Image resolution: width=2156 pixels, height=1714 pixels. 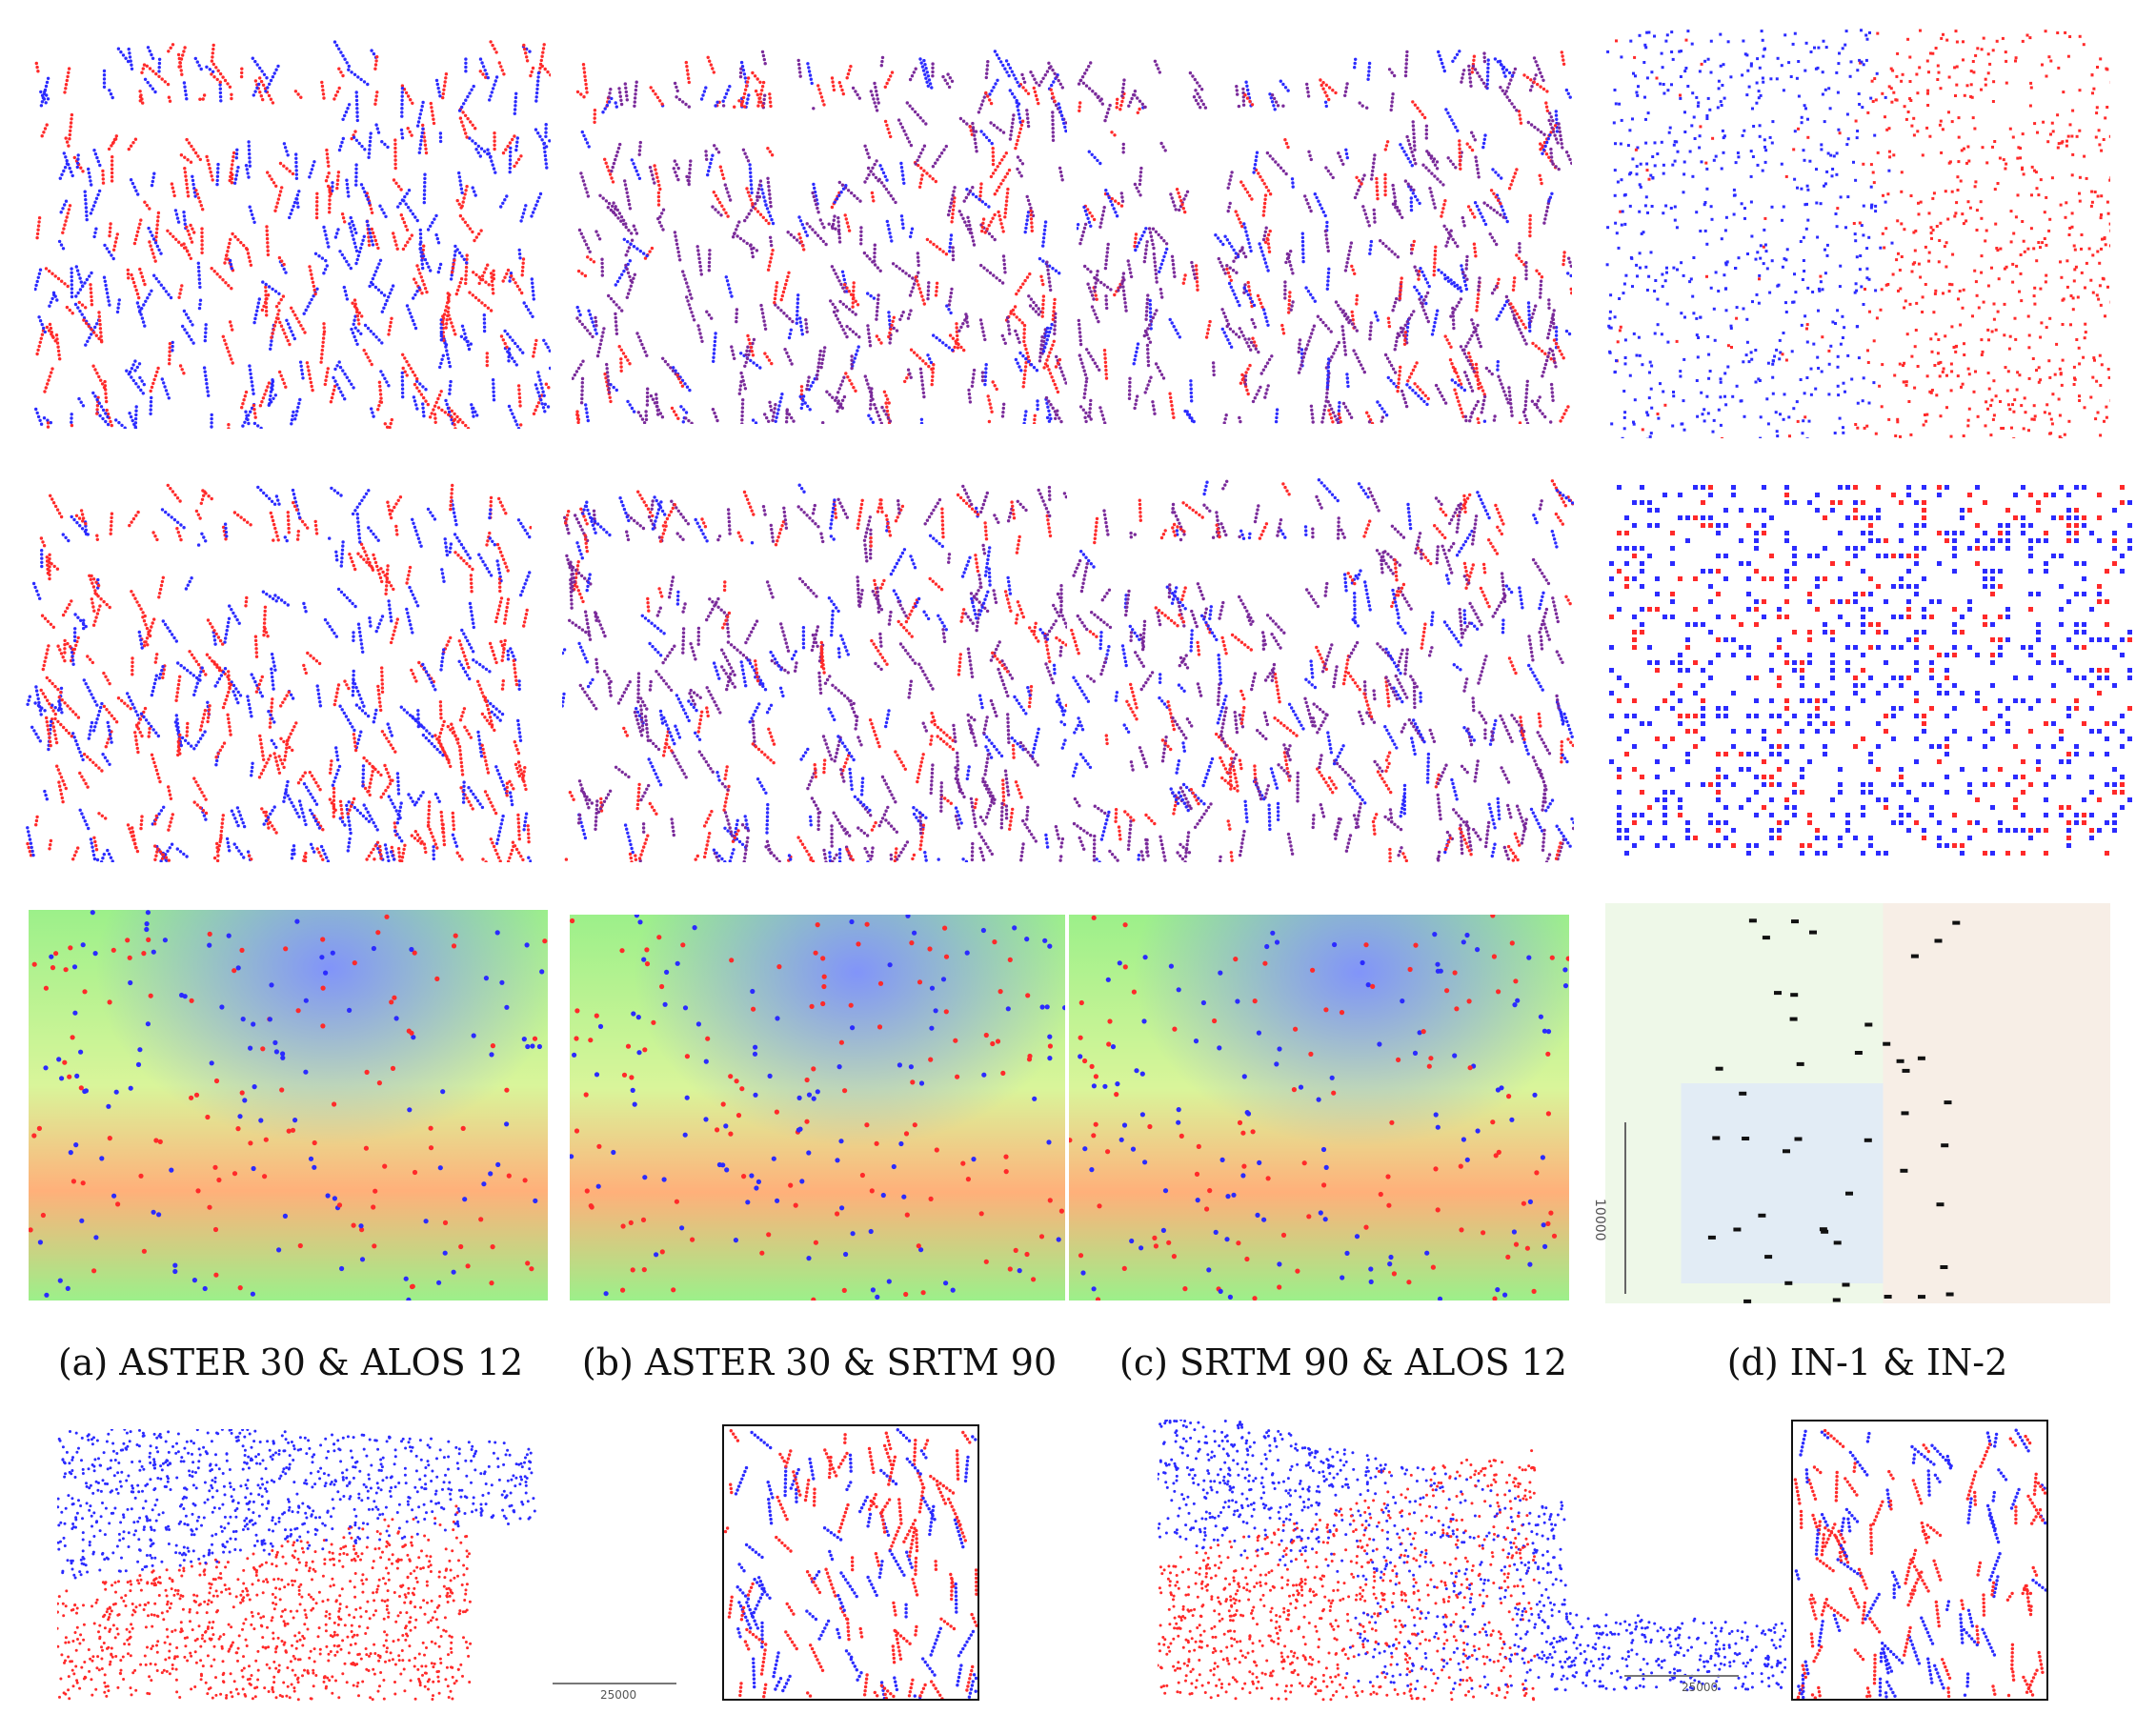 I want to click on panel-row1-a, so click(x=293, y=233).